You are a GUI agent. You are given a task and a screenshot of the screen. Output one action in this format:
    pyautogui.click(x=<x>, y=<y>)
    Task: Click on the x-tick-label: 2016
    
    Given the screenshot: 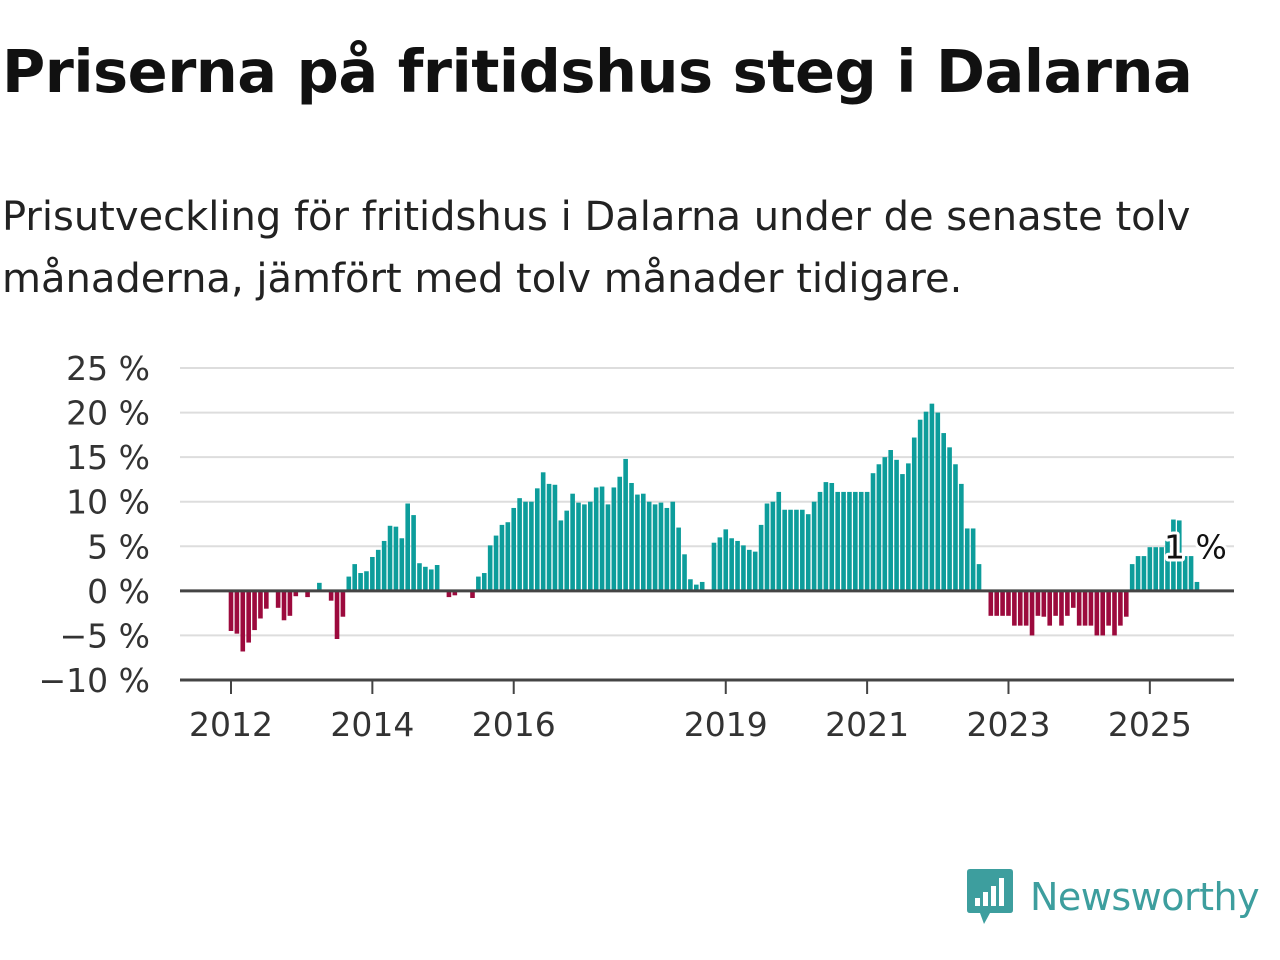 What is the action you would take?
    pyautogui.click(x=514, y=724)
    